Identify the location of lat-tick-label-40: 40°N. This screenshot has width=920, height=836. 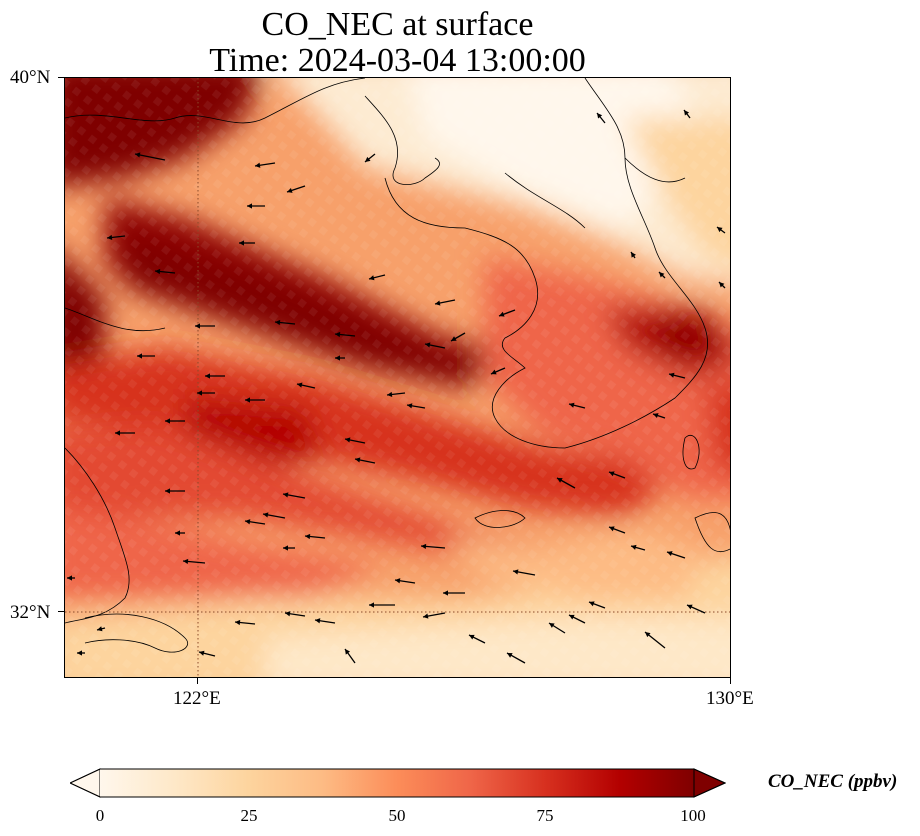
(30, 77).